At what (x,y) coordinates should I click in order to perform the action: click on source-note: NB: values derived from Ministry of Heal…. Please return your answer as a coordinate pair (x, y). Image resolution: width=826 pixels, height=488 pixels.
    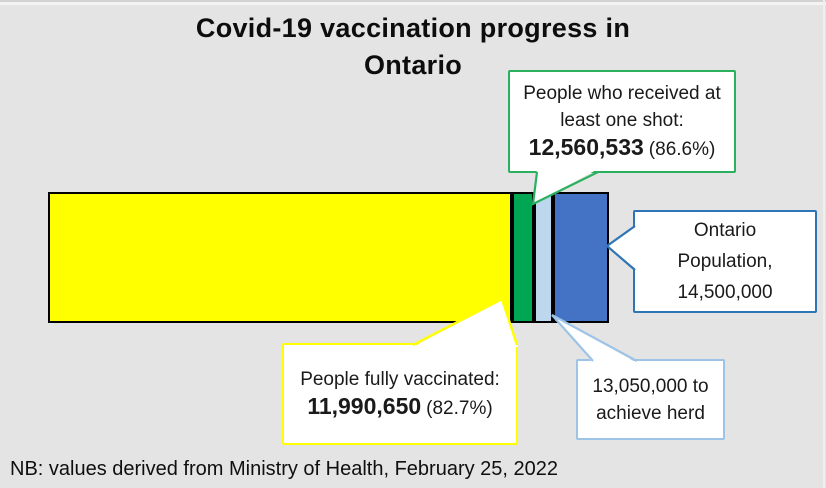
    Looking at the image, I should click on (284, 469).